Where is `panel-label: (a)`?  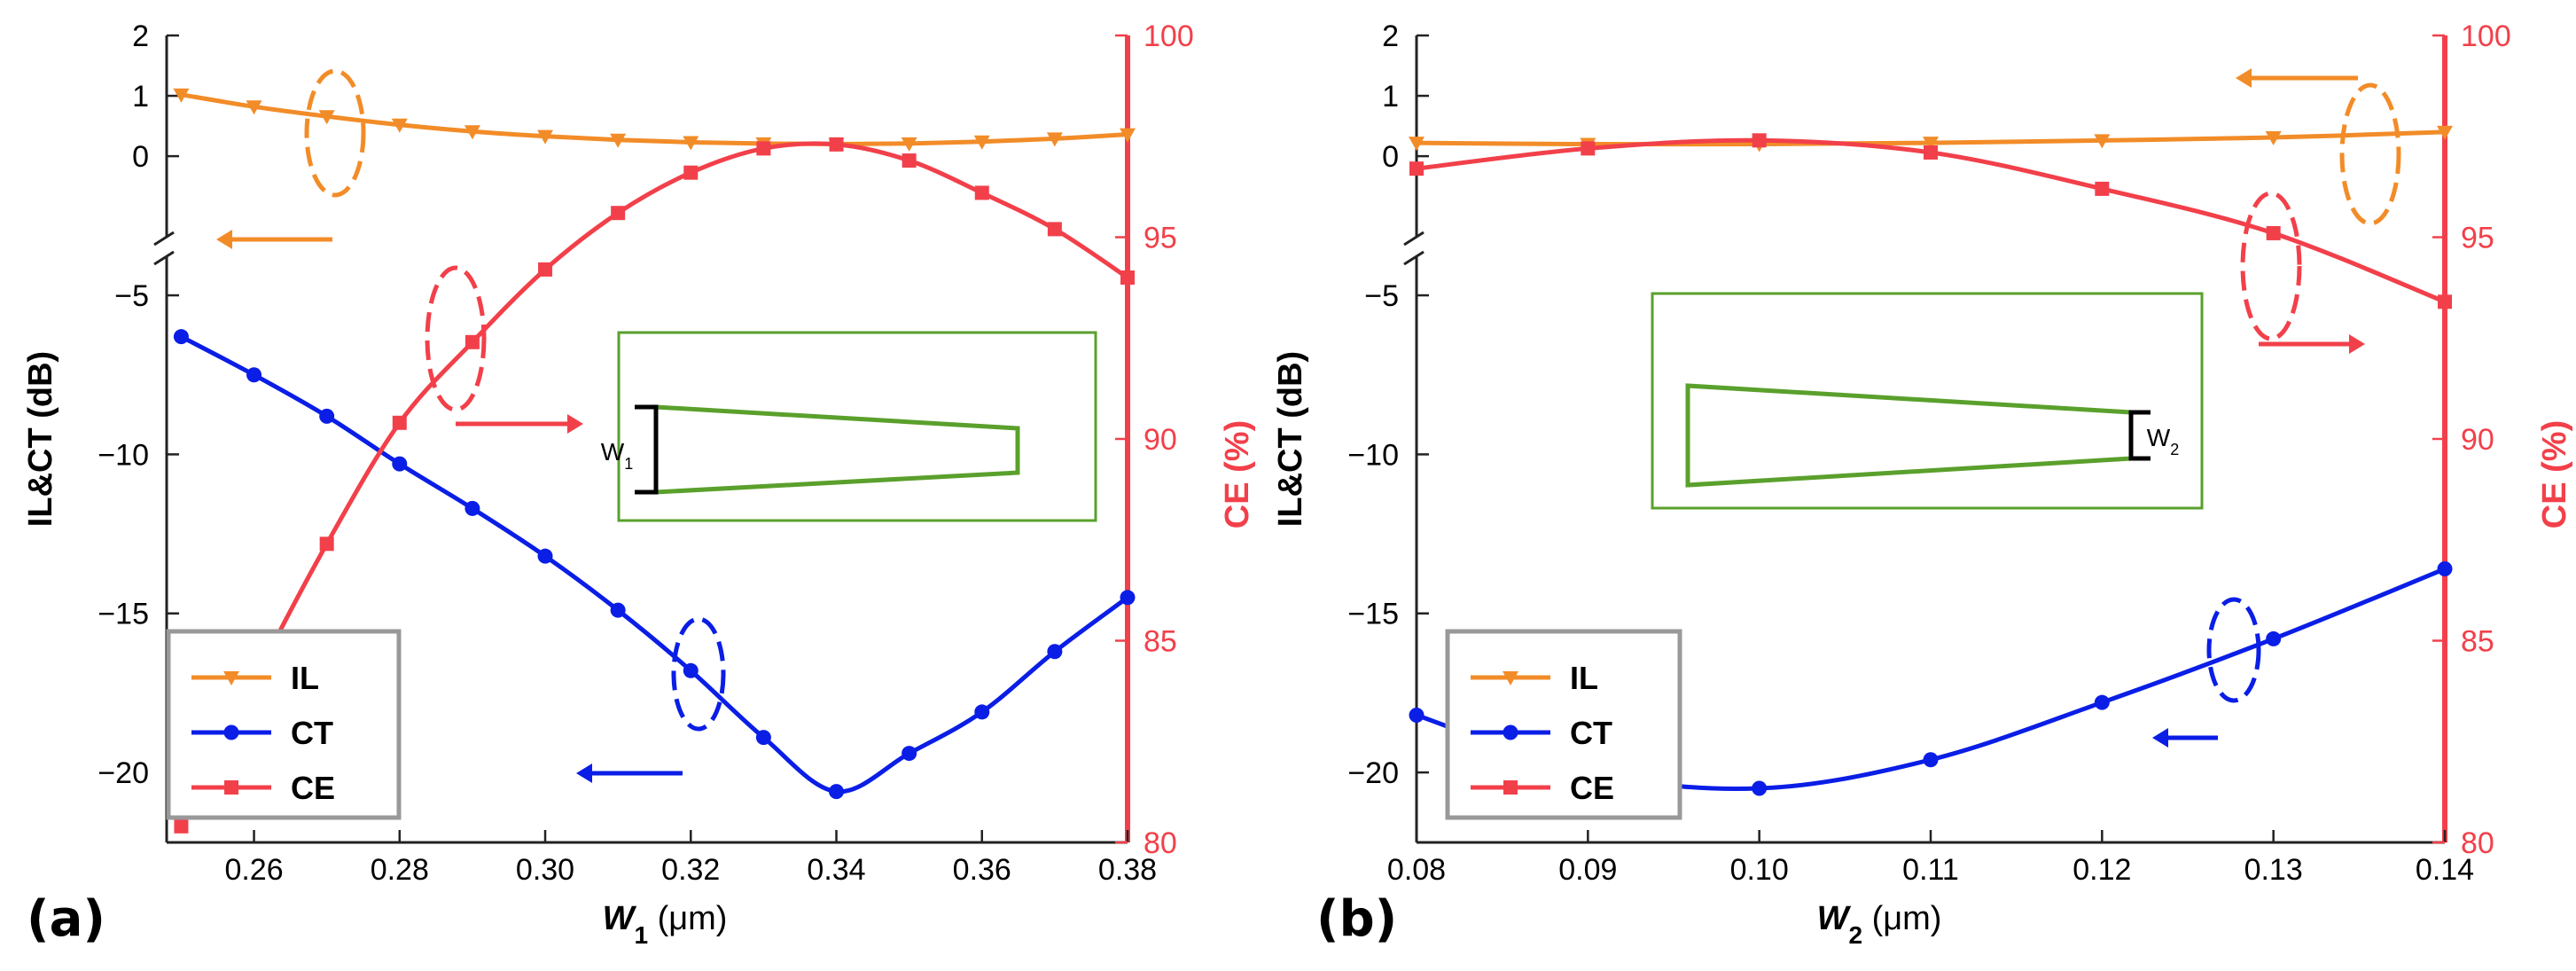
panel-label: (a) is located at coordinates (66, 919).